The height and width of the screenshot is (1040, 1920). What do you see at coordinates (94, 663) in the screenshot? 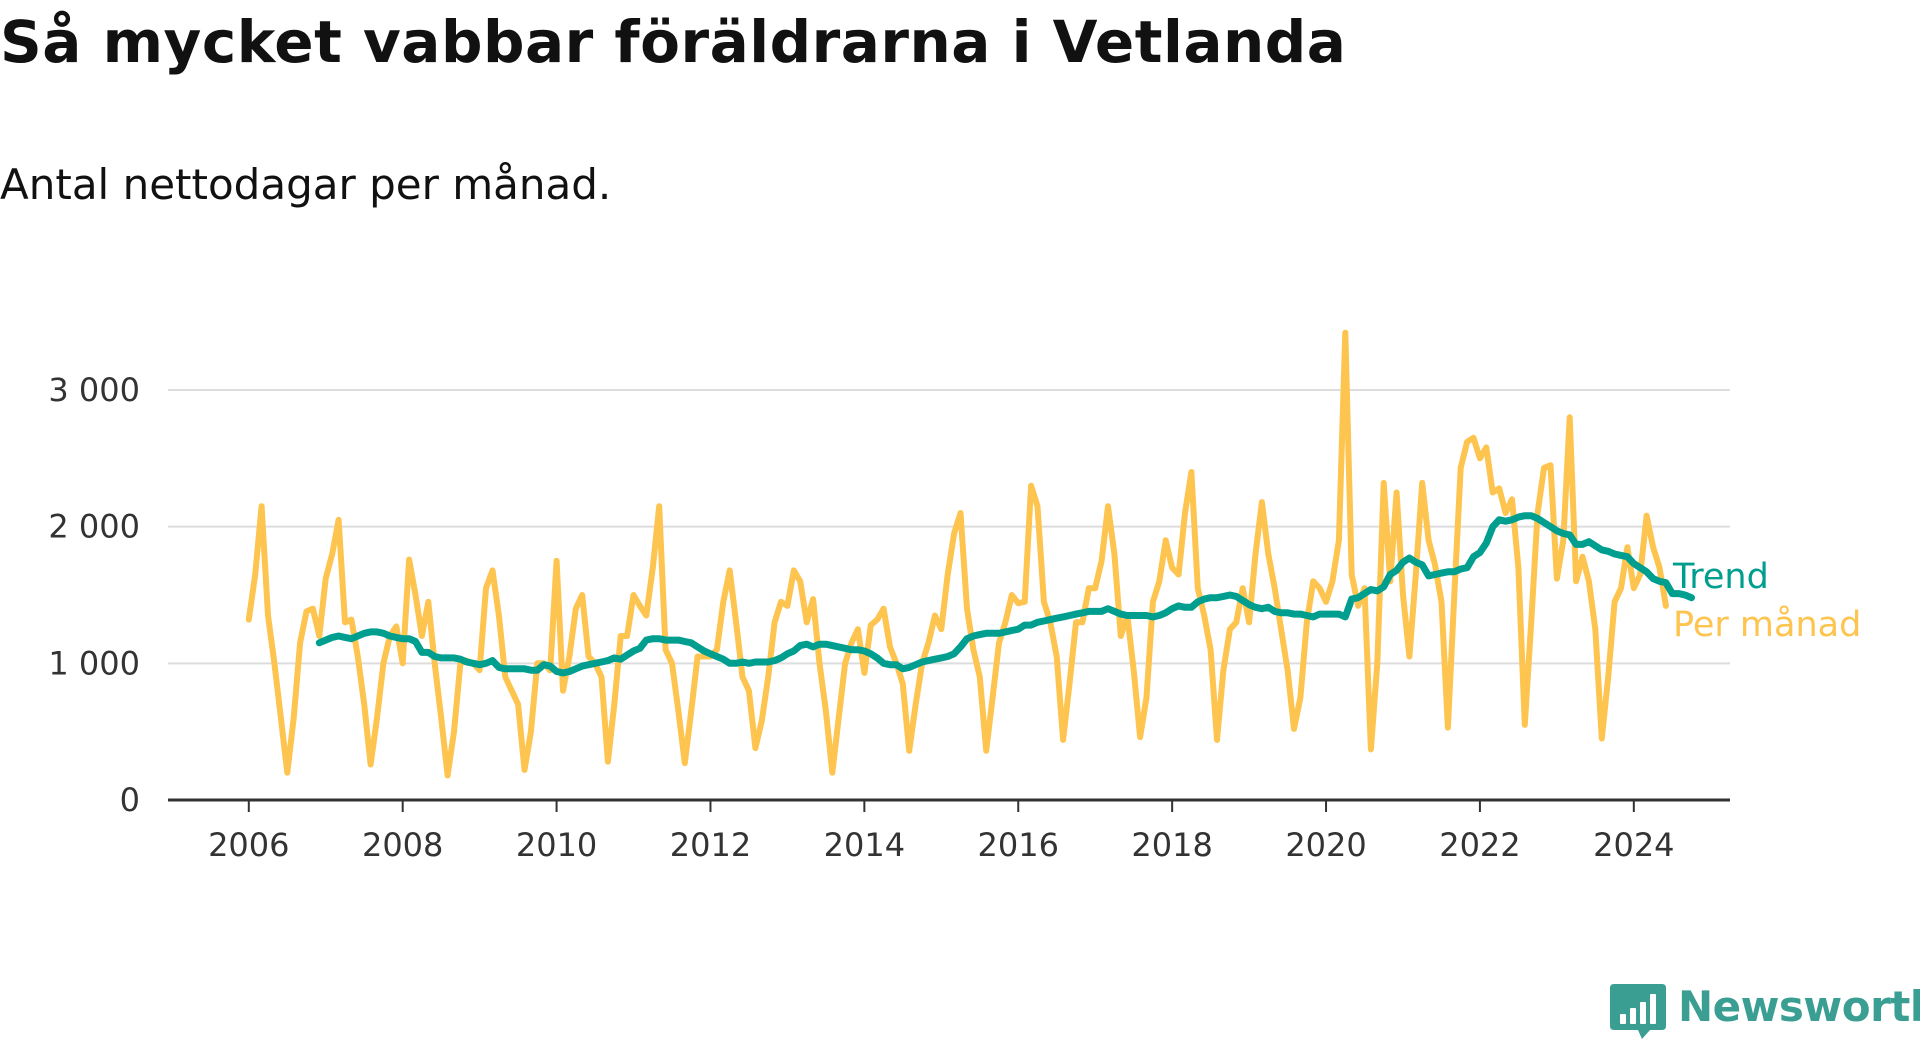
I see `y-tick-label: 1 000` at bounding box center [94, 663].